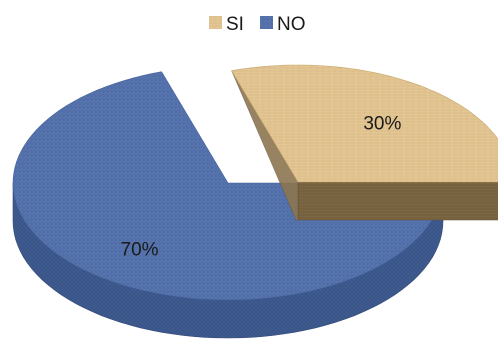 Image resolution: width=498 pixels, height=340 pixels. Describe the element at coordinates (215, 22) in the screenshot. I see `legend-swatch-si` at that location.